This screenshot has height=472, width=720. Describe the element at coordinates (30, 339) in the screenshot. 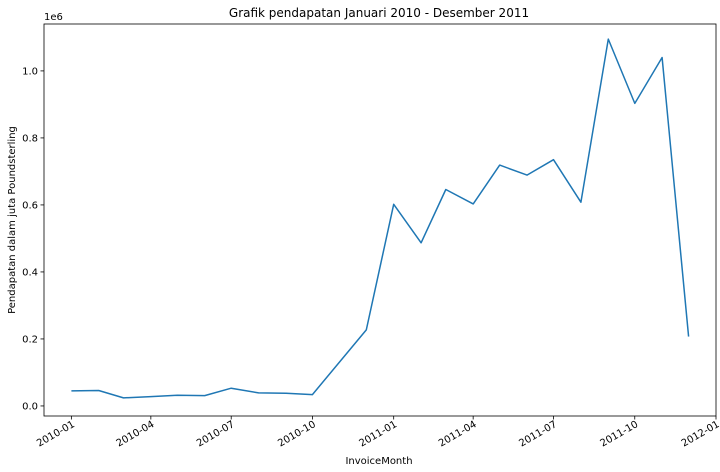

I see `y-tick-label: 0.2` at that location.